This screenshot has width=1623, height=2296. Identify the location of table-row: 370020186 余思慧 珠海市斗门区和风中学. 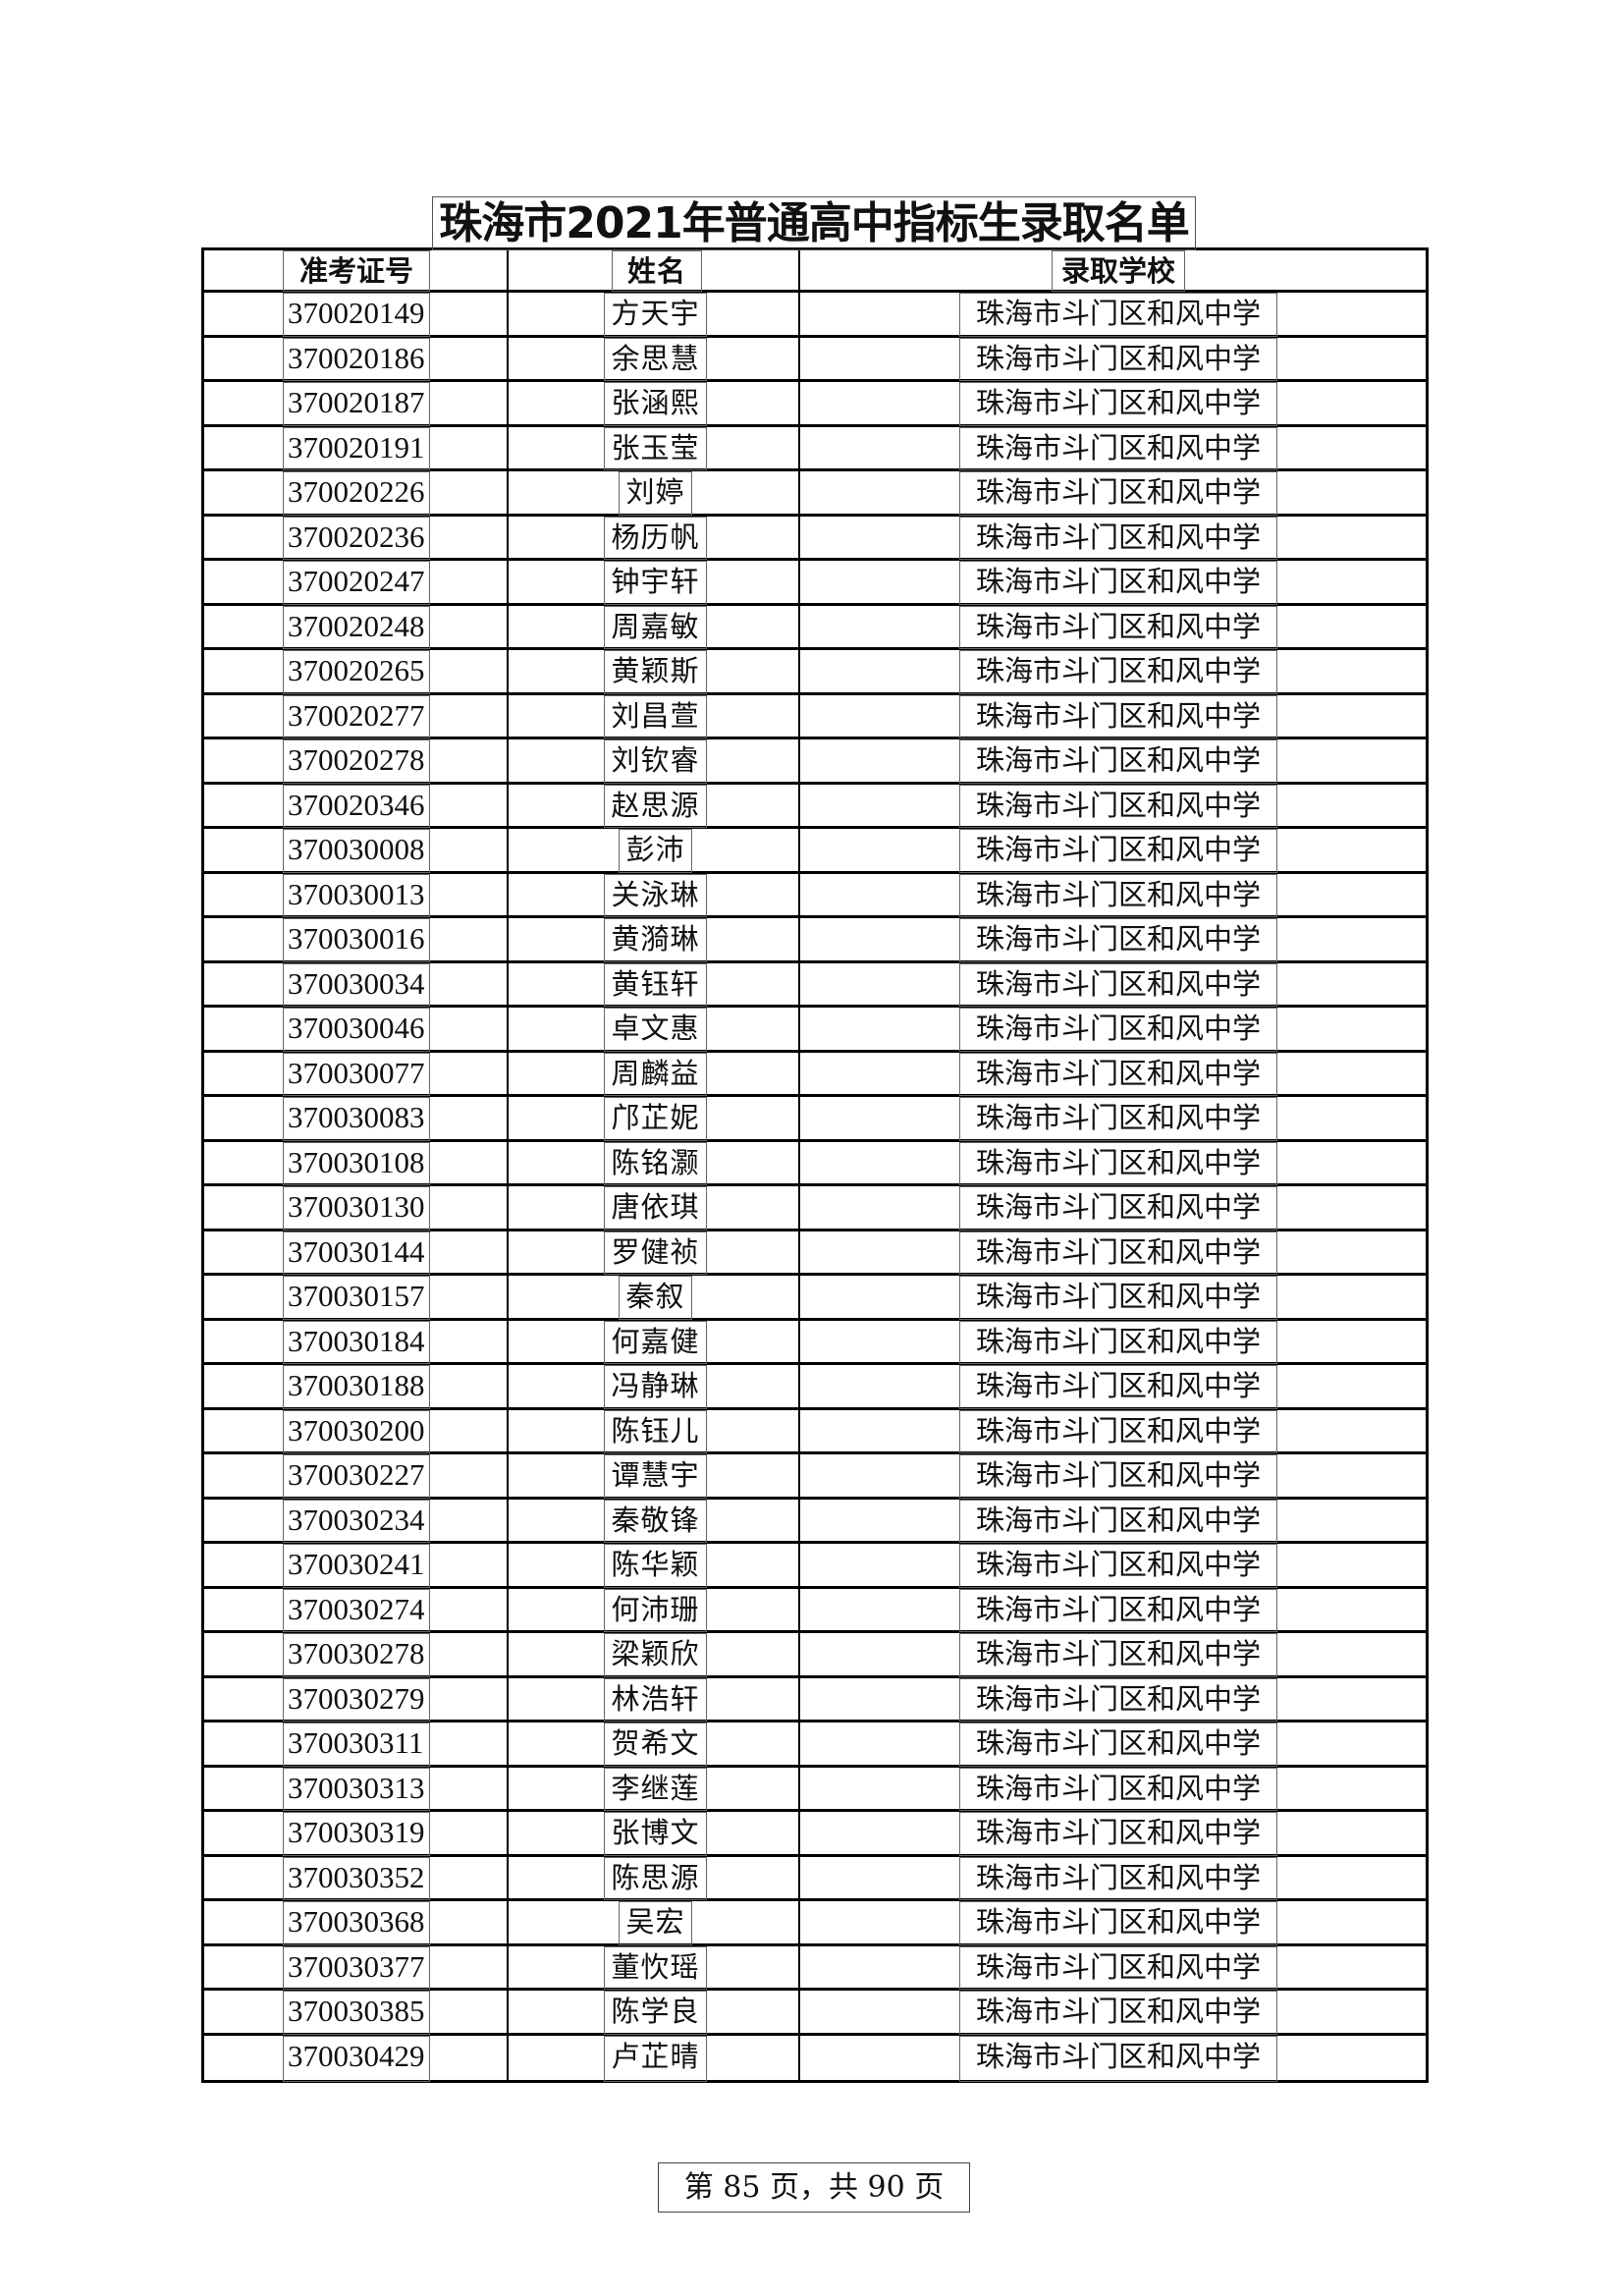
(815, 359).